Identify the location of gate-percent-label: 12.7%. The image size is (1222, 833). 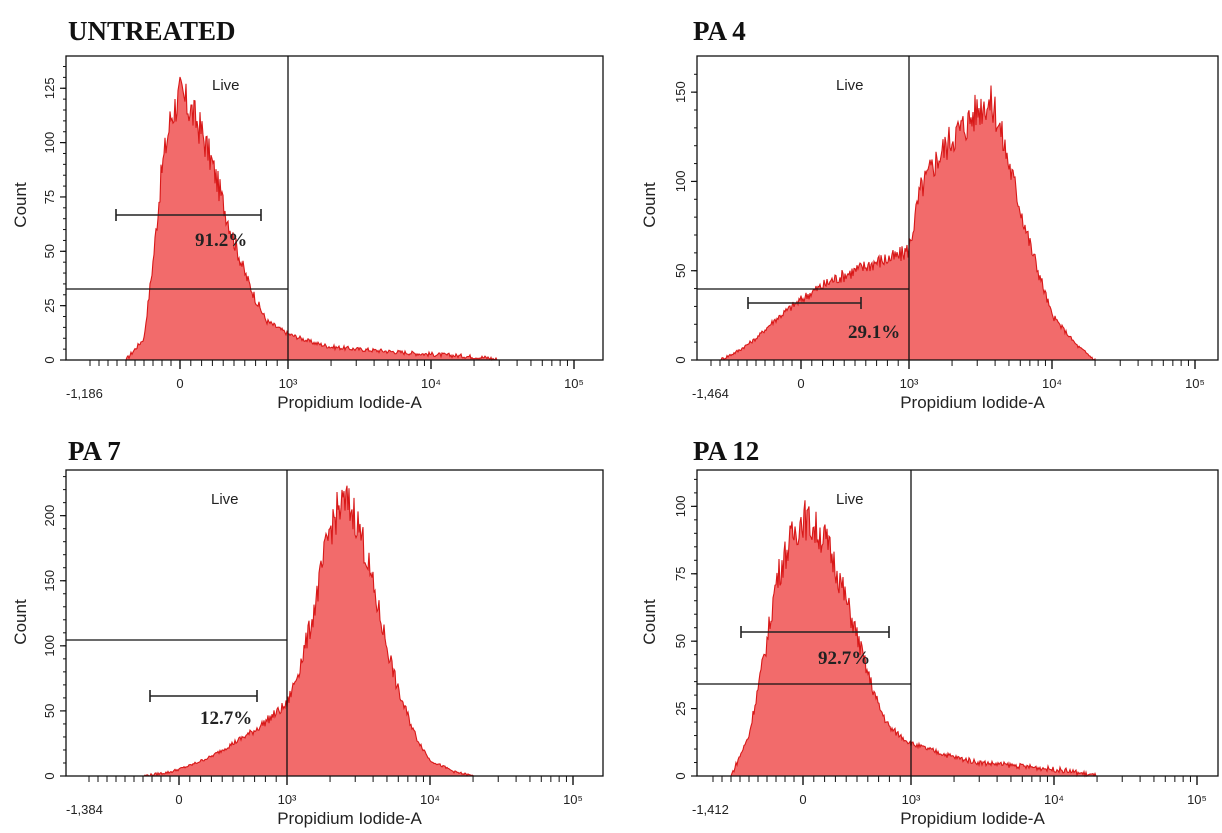
(226, 718).